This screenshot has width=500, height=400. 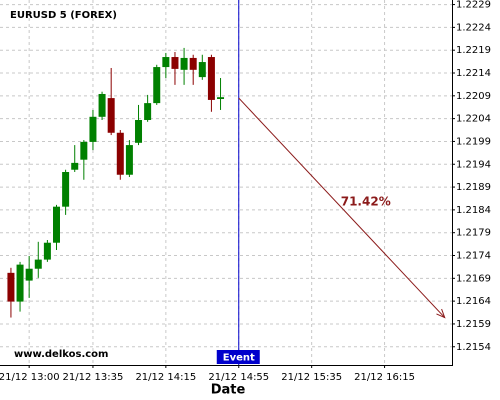 I want to click on arrow-head, so click(x=441, y=313).